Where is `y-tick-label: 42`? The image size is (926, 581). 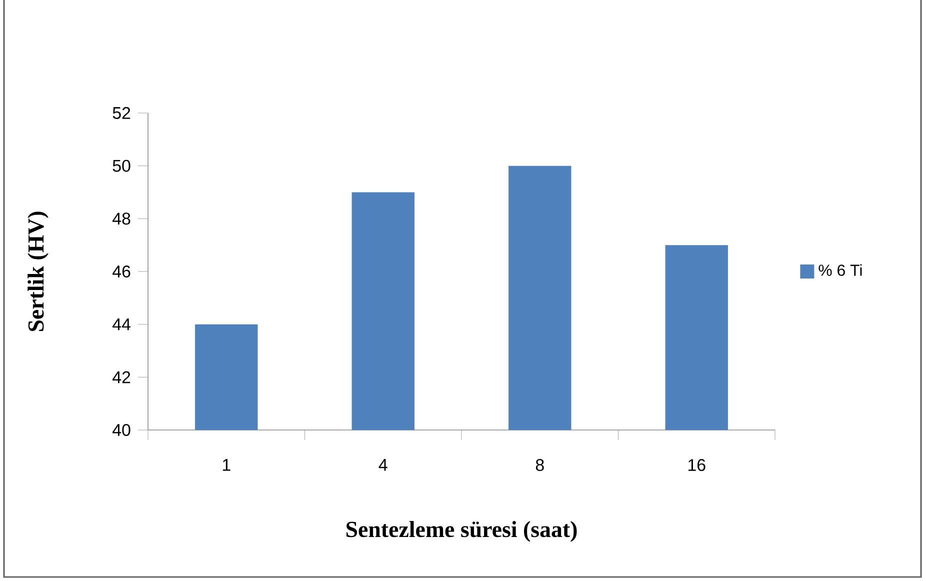 y-tick-label: 42 is located at coordinates (121, 377).